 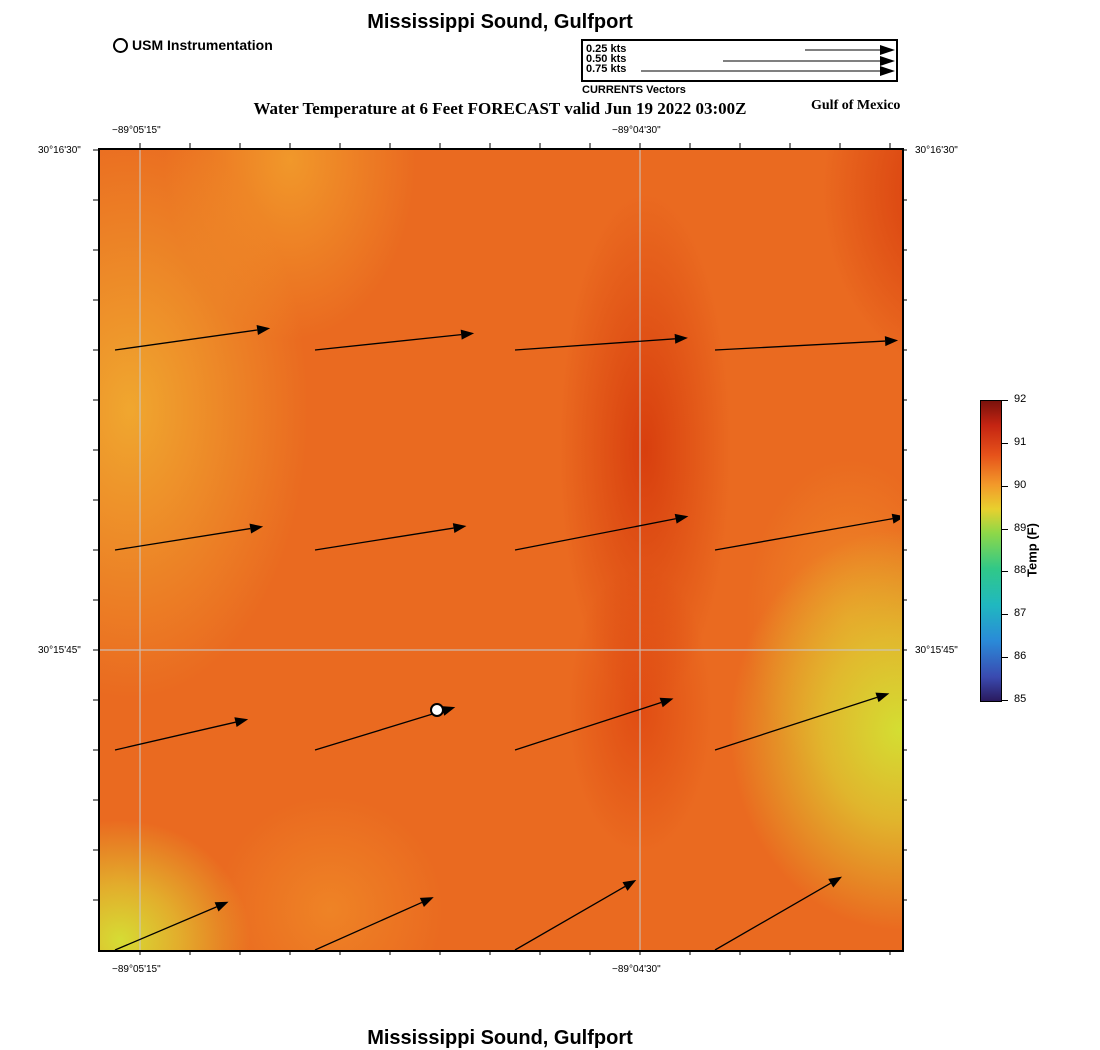 What do you see at coordinates (856, 105) in the screenshot?
I see `region-label: Gulf of Mexico` at bounding box center [856, 105].